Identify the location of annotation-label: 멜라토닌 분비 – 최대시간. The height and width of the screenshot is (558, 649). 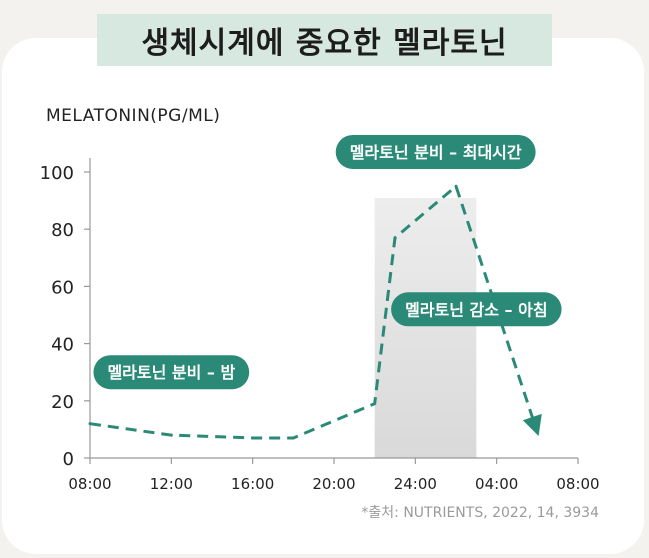
(435, 151).